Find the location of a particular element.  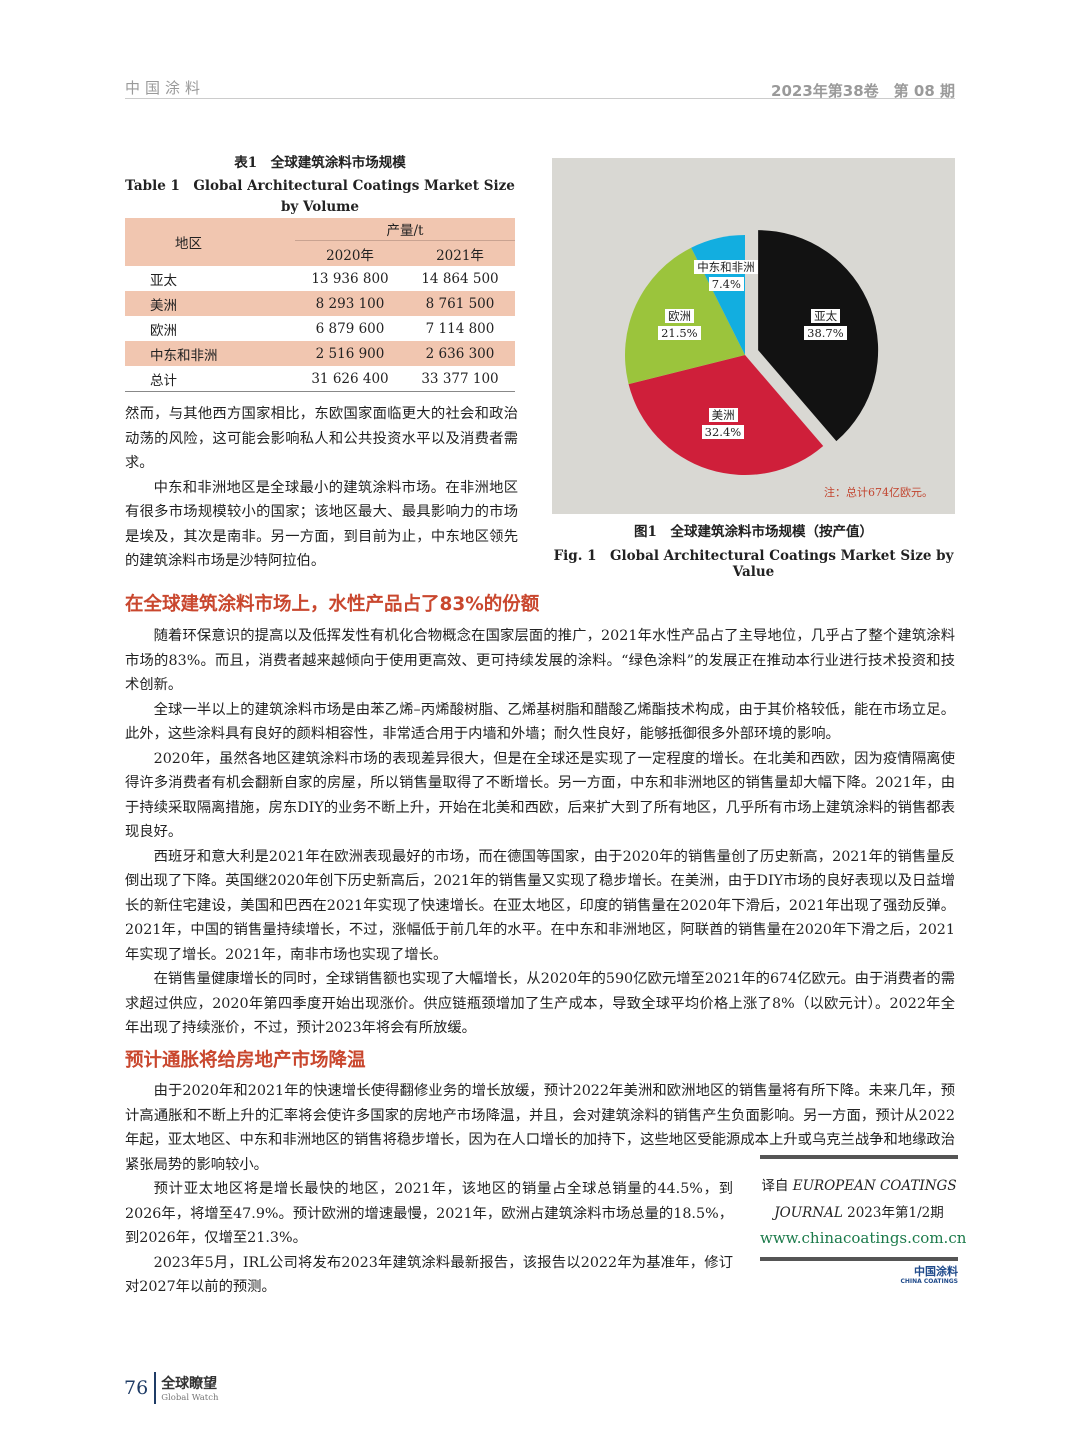

source-journal: EUROPEAN COATINGS is located at coordinates (874, 1186).